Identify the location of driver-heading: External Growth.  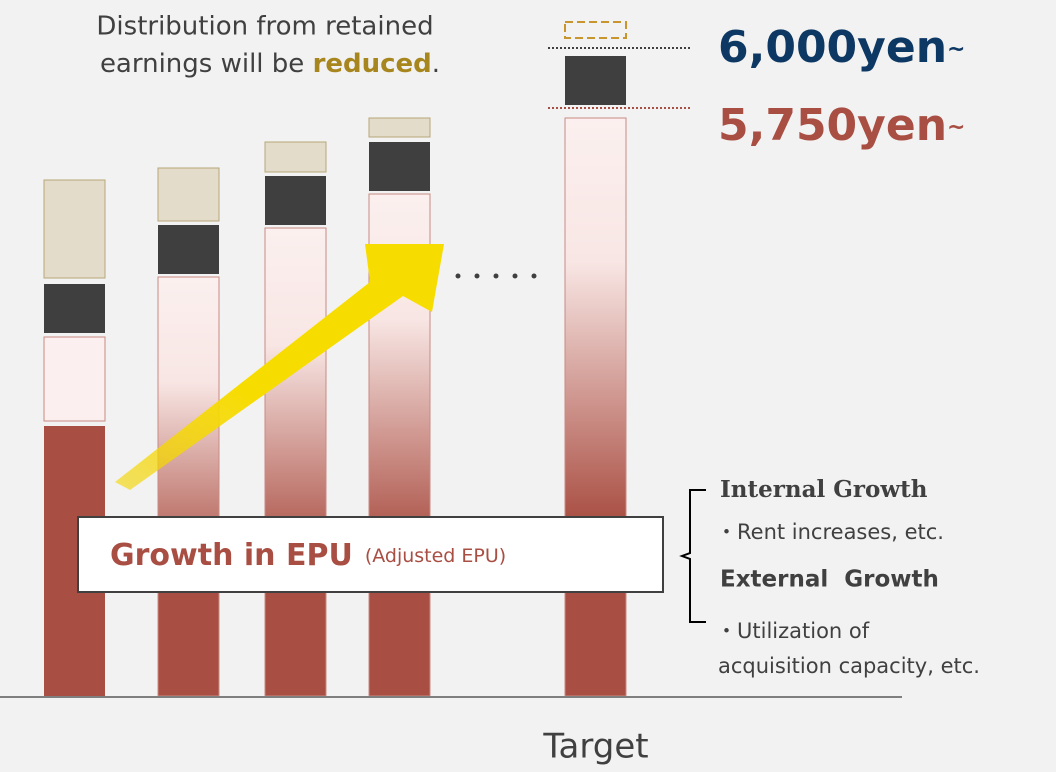
(829, 580).